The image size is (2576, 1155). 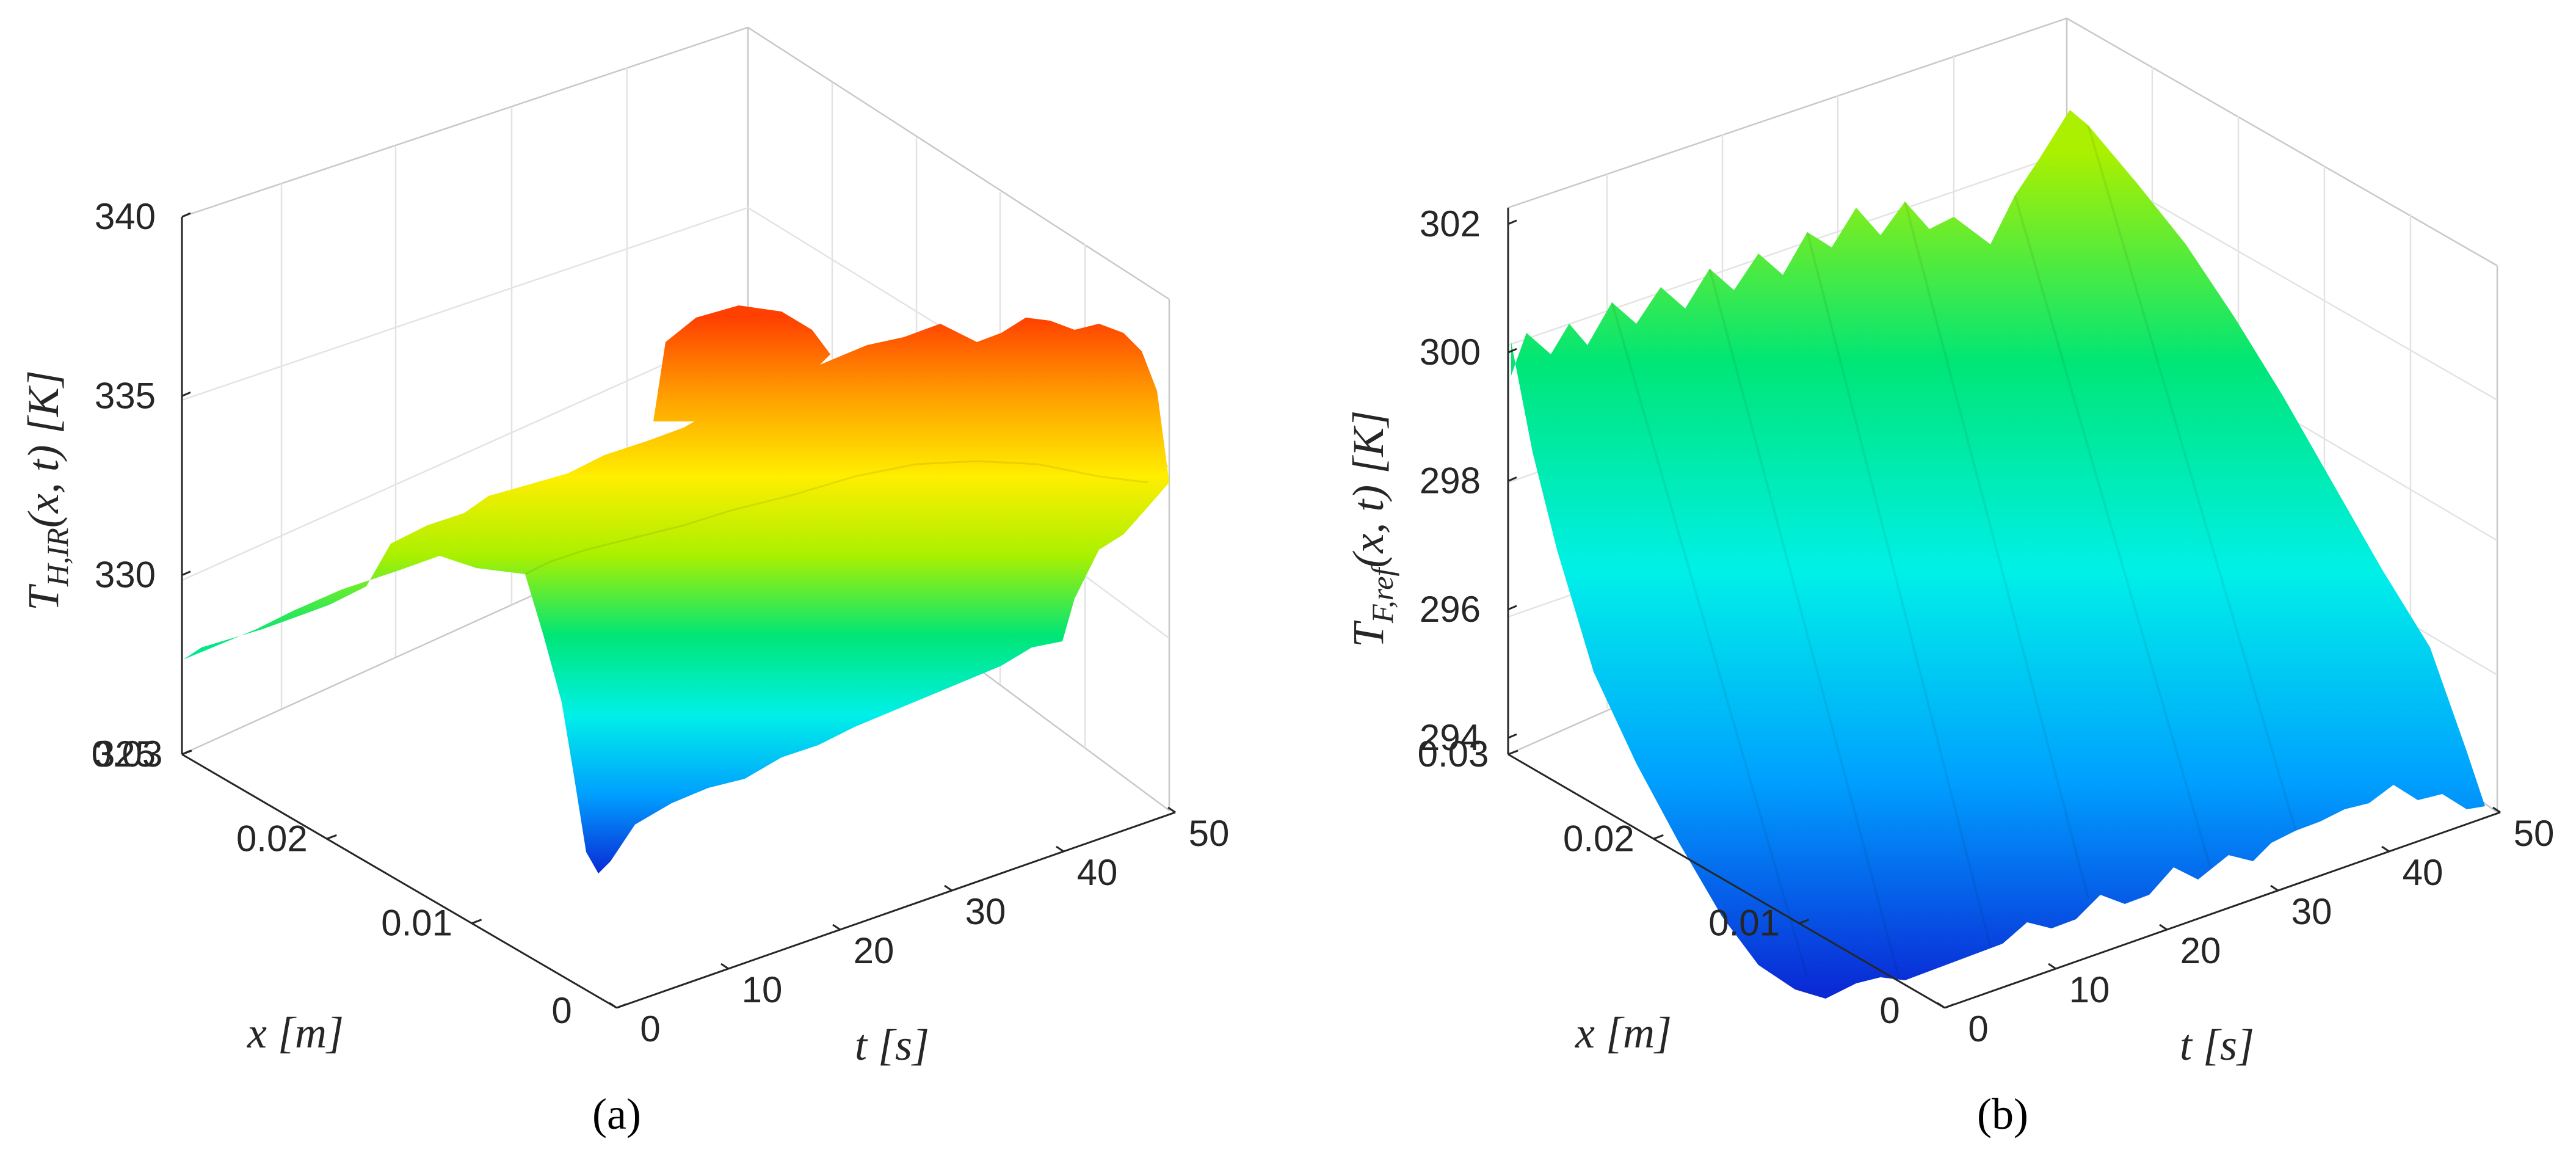 What do you see at coordinates (1450, 737) in the screenshot?
I see `chart-b-z-tick-label-0: 294` at bounding box center [1450, 737].